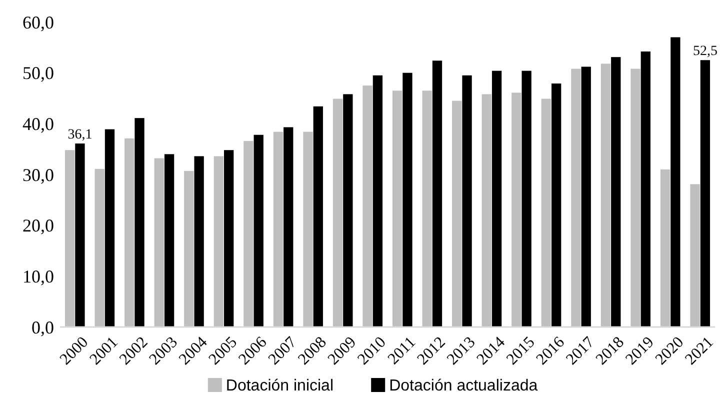  Describe the element at coordinates (38, 276) in the screenshot. I see `y-tick-label: 10,0` at that location.